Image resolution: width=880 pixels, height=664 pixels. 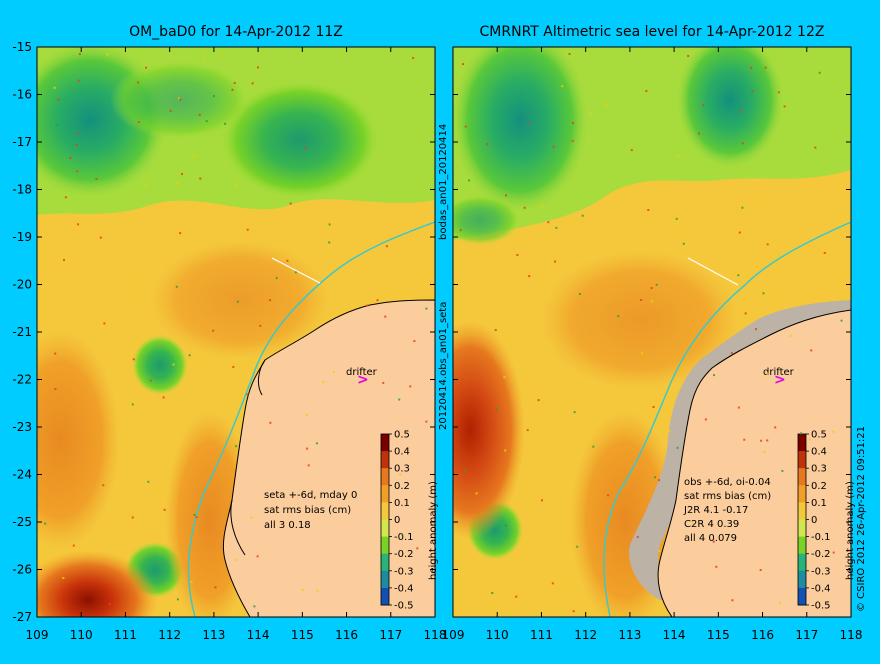 I want to click on right-lon-tick-label: 109, so click(x=453, y=635).